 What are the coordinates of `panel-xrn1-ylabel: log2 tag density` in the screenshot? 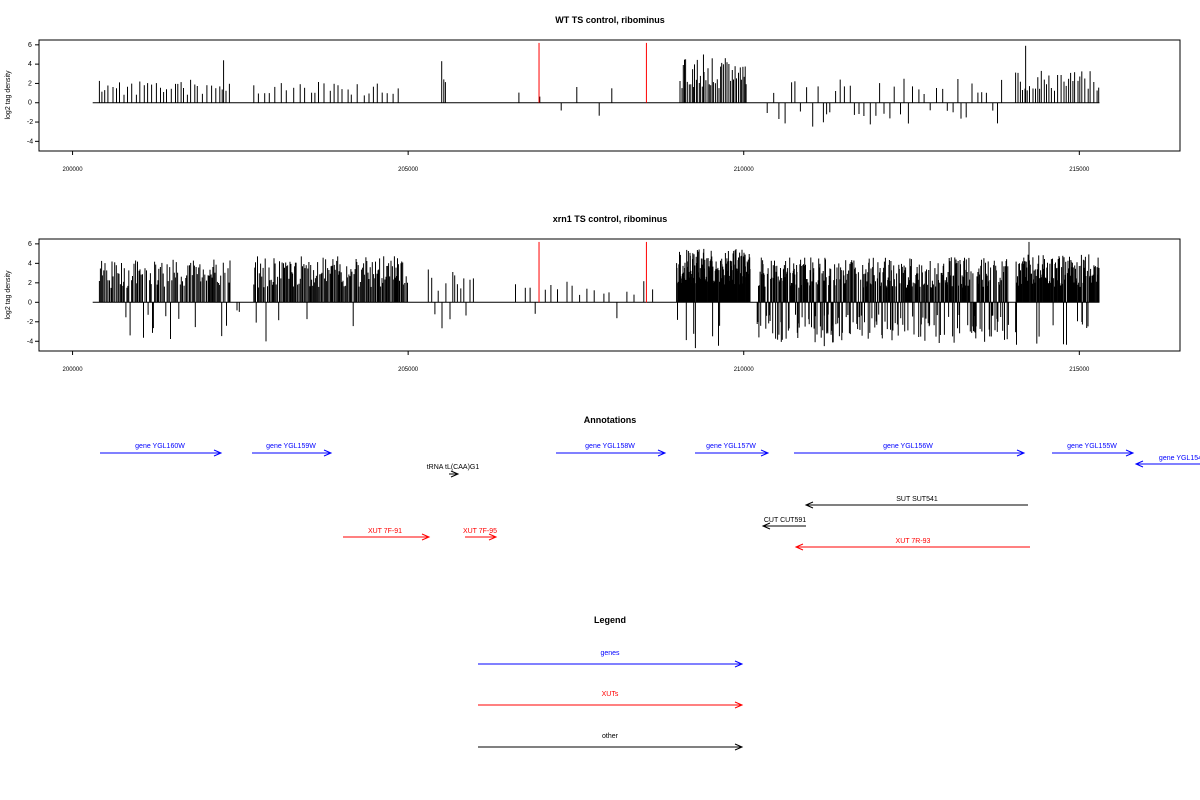 It's located at (8, 295).